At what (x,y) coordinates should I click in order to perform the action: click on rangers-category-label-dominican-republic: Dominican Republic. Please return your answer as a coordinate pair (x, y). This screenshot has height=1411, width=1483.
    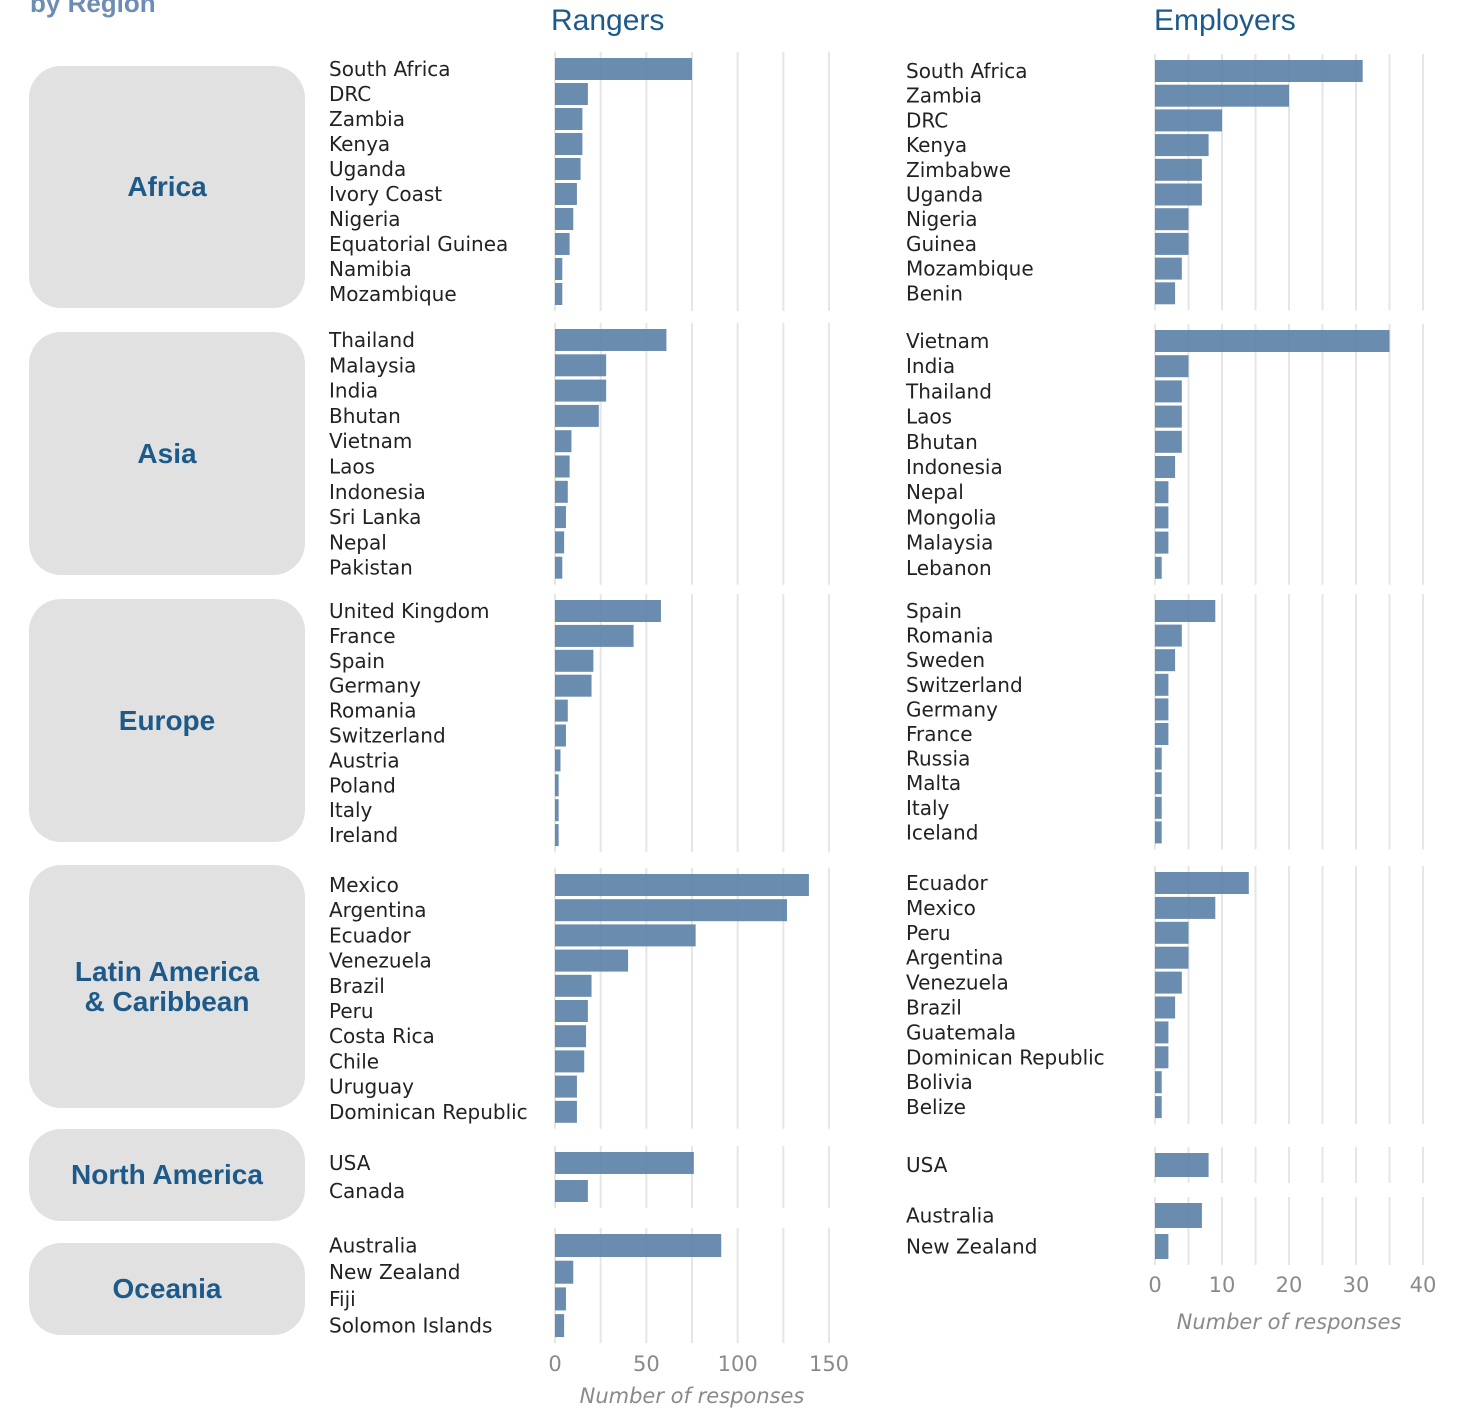
    Looking at the image, I should click on (428, 1112).